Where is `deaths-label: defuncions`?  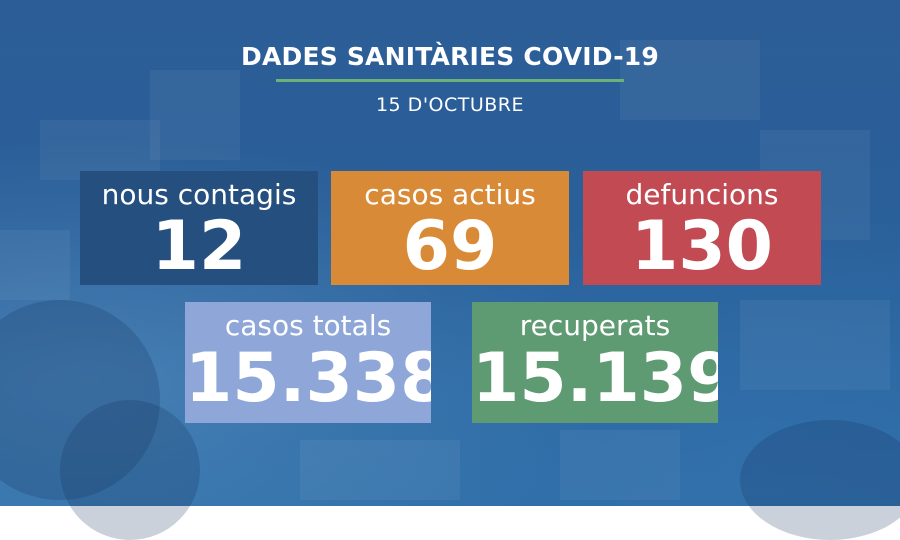
deaths-label: defuncions is located at coordinates (702, 194).